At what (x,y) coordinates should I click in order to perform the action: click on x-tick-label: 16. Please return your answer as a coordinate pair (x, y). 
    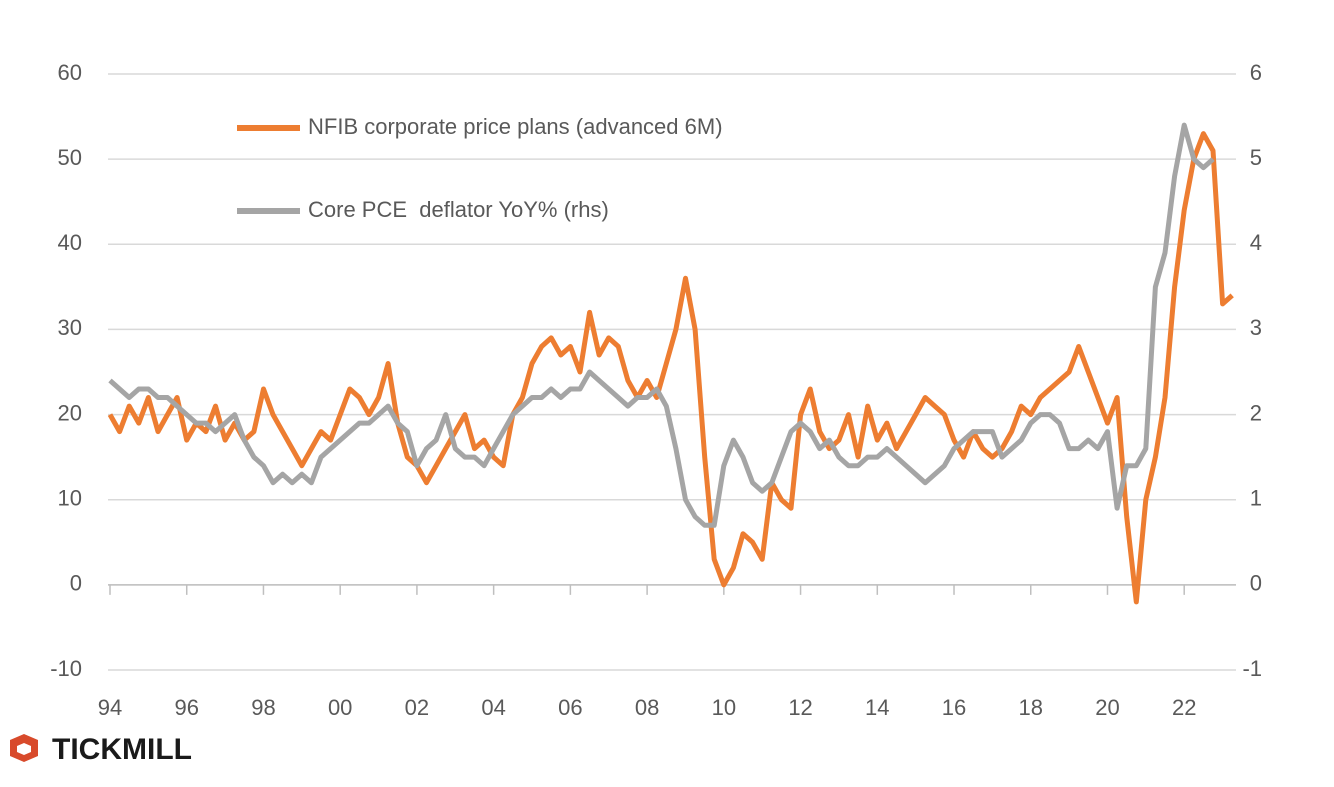
    Looking at the image, I should click on (954, 707).